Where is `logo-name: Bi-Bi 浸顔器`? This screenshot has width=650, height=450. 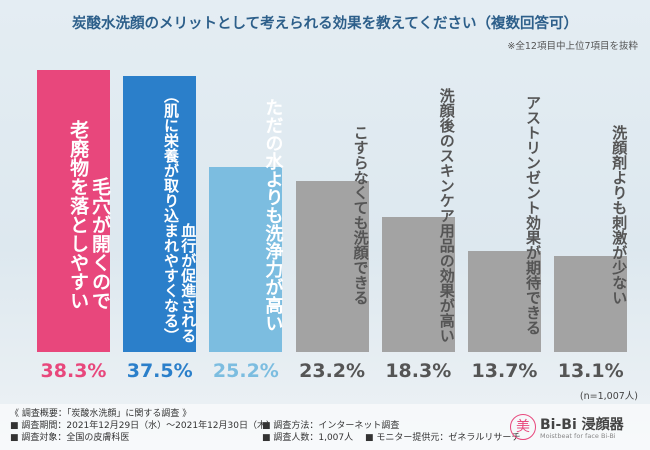
logo-name: Bi-Bi 浸顔器 is located at coordinates (582, 425).